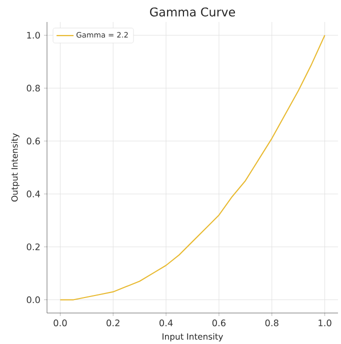  I want to click on x-tick-label: 0.6, so click(219, 323).